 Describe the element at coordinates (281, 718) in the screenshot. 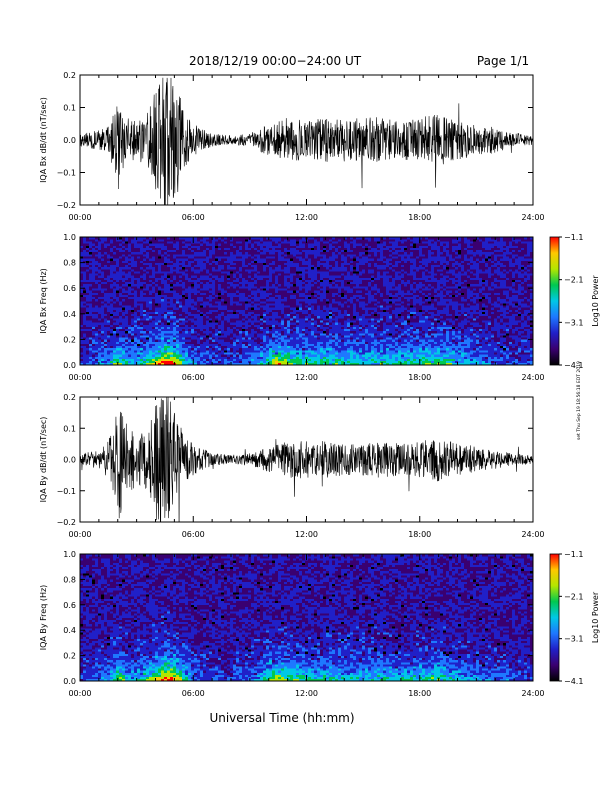

I see `x-axis-title: Universal Time (hh:mm)` at that location.